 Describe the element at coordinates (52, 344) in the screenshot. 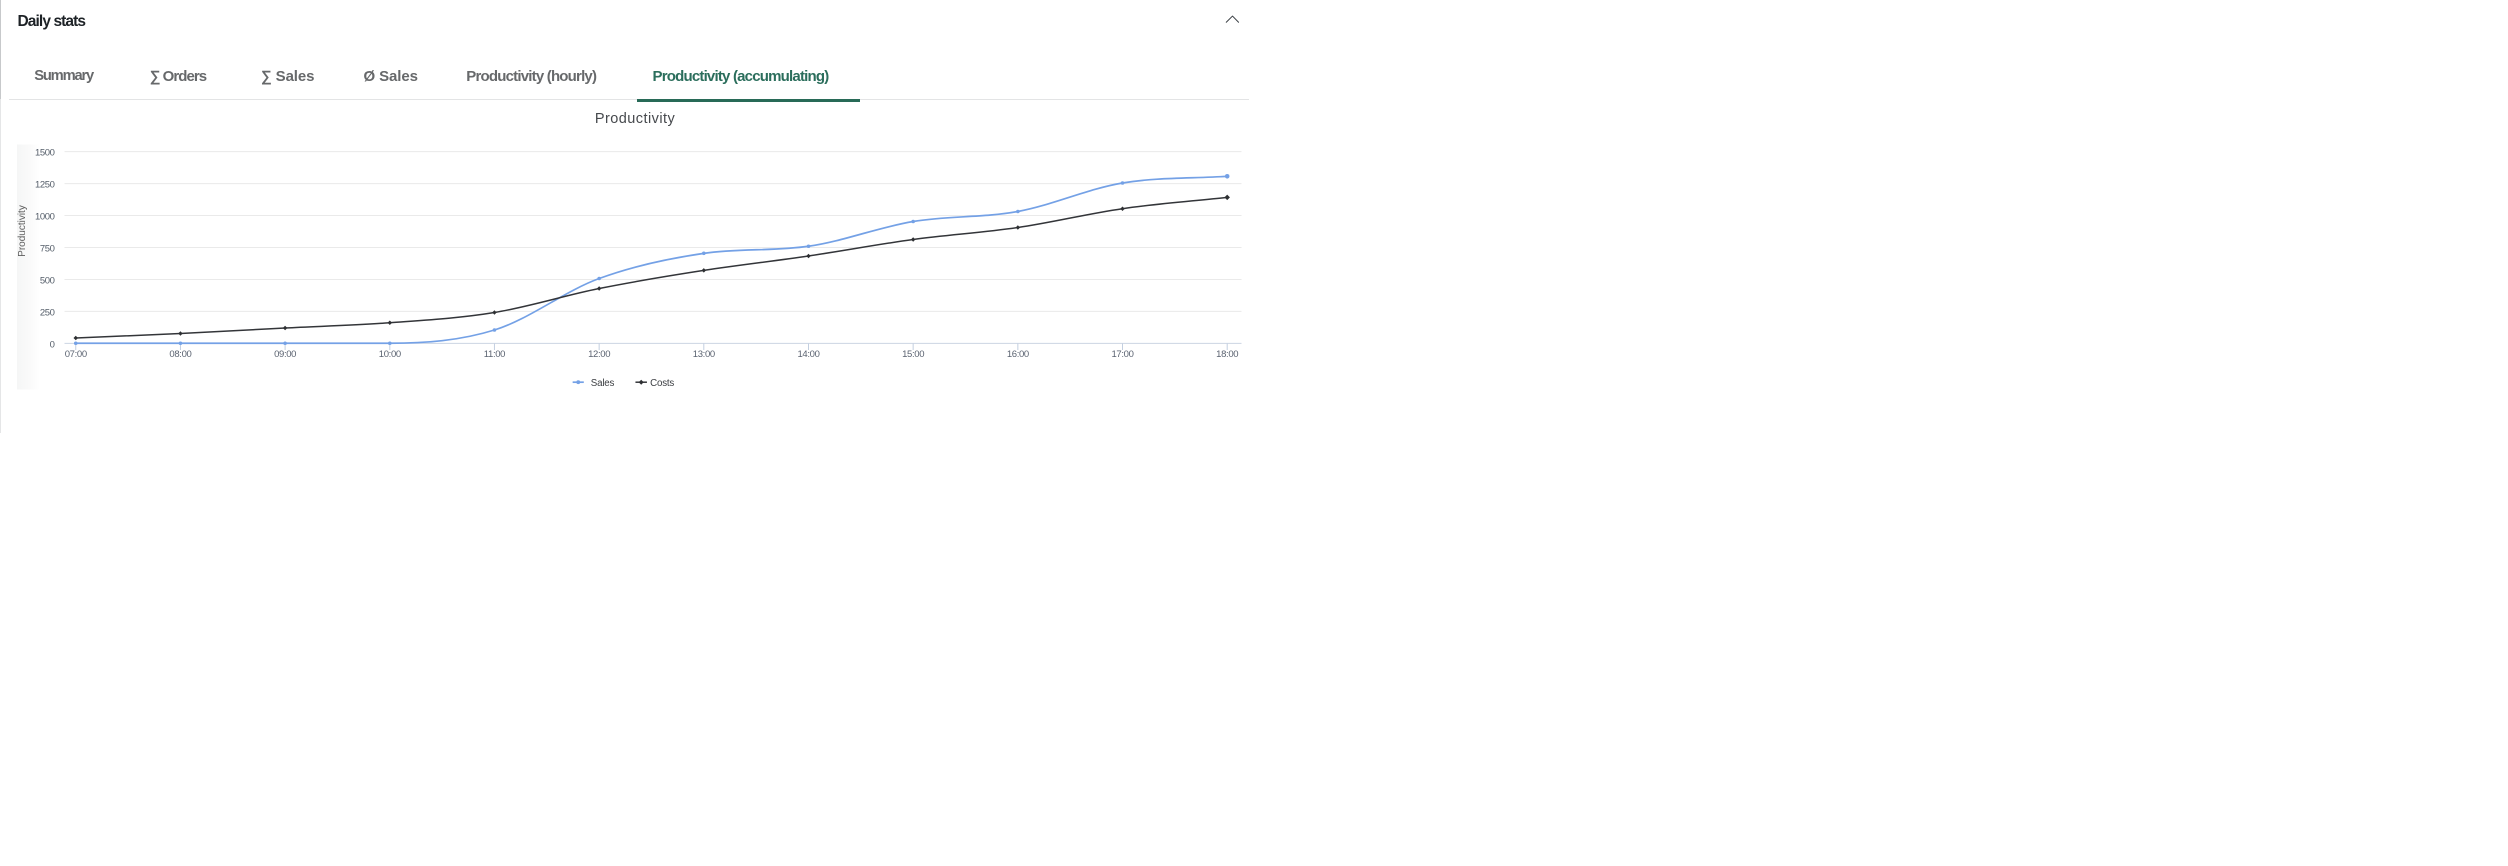

I see `svg-text: 0` at that location.